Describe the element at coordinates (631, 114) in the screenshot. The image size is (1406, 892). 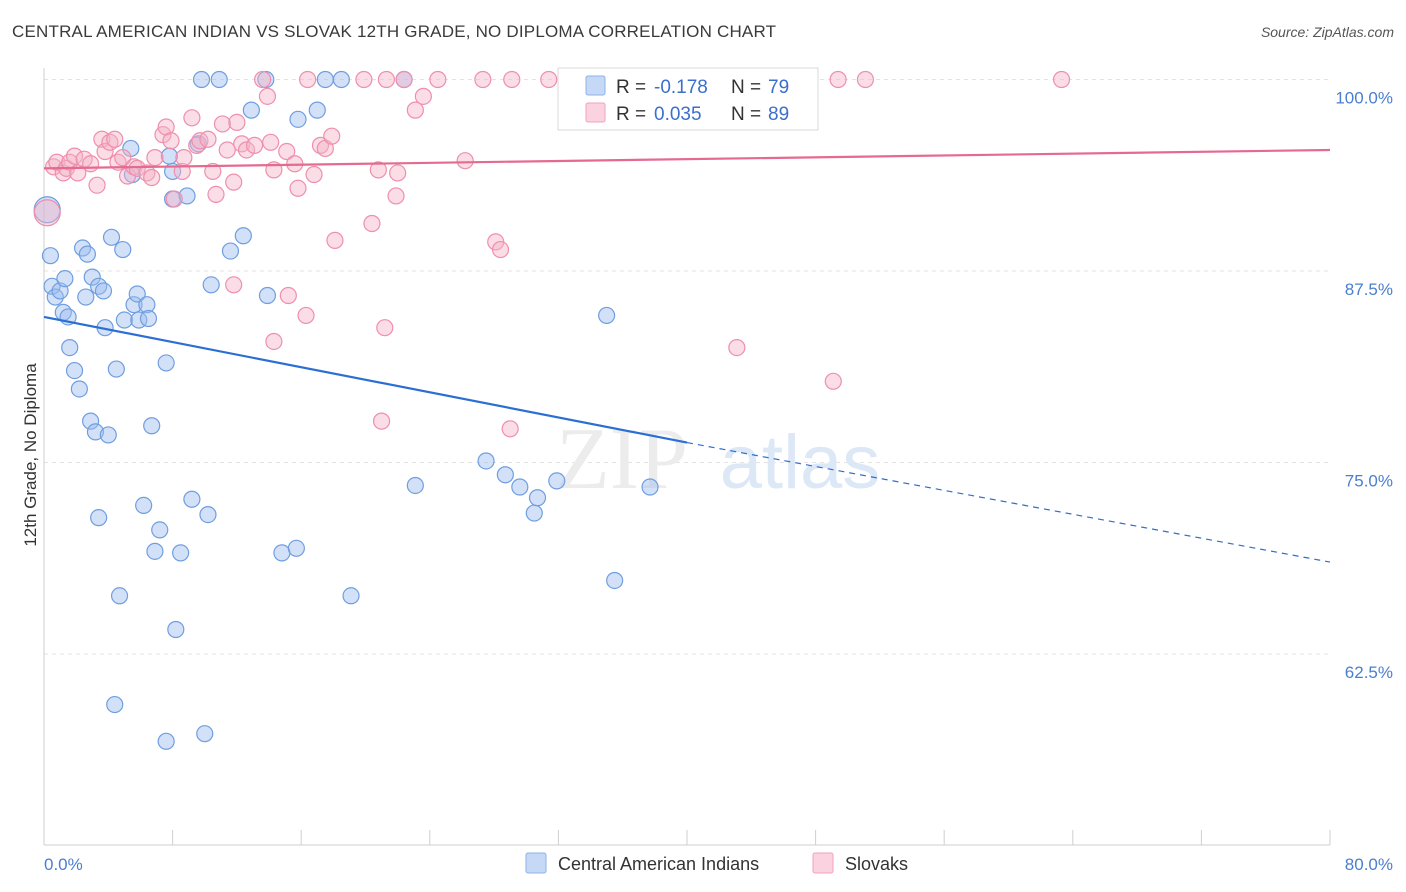
I see `stats-r-label-2: R =` at that location.